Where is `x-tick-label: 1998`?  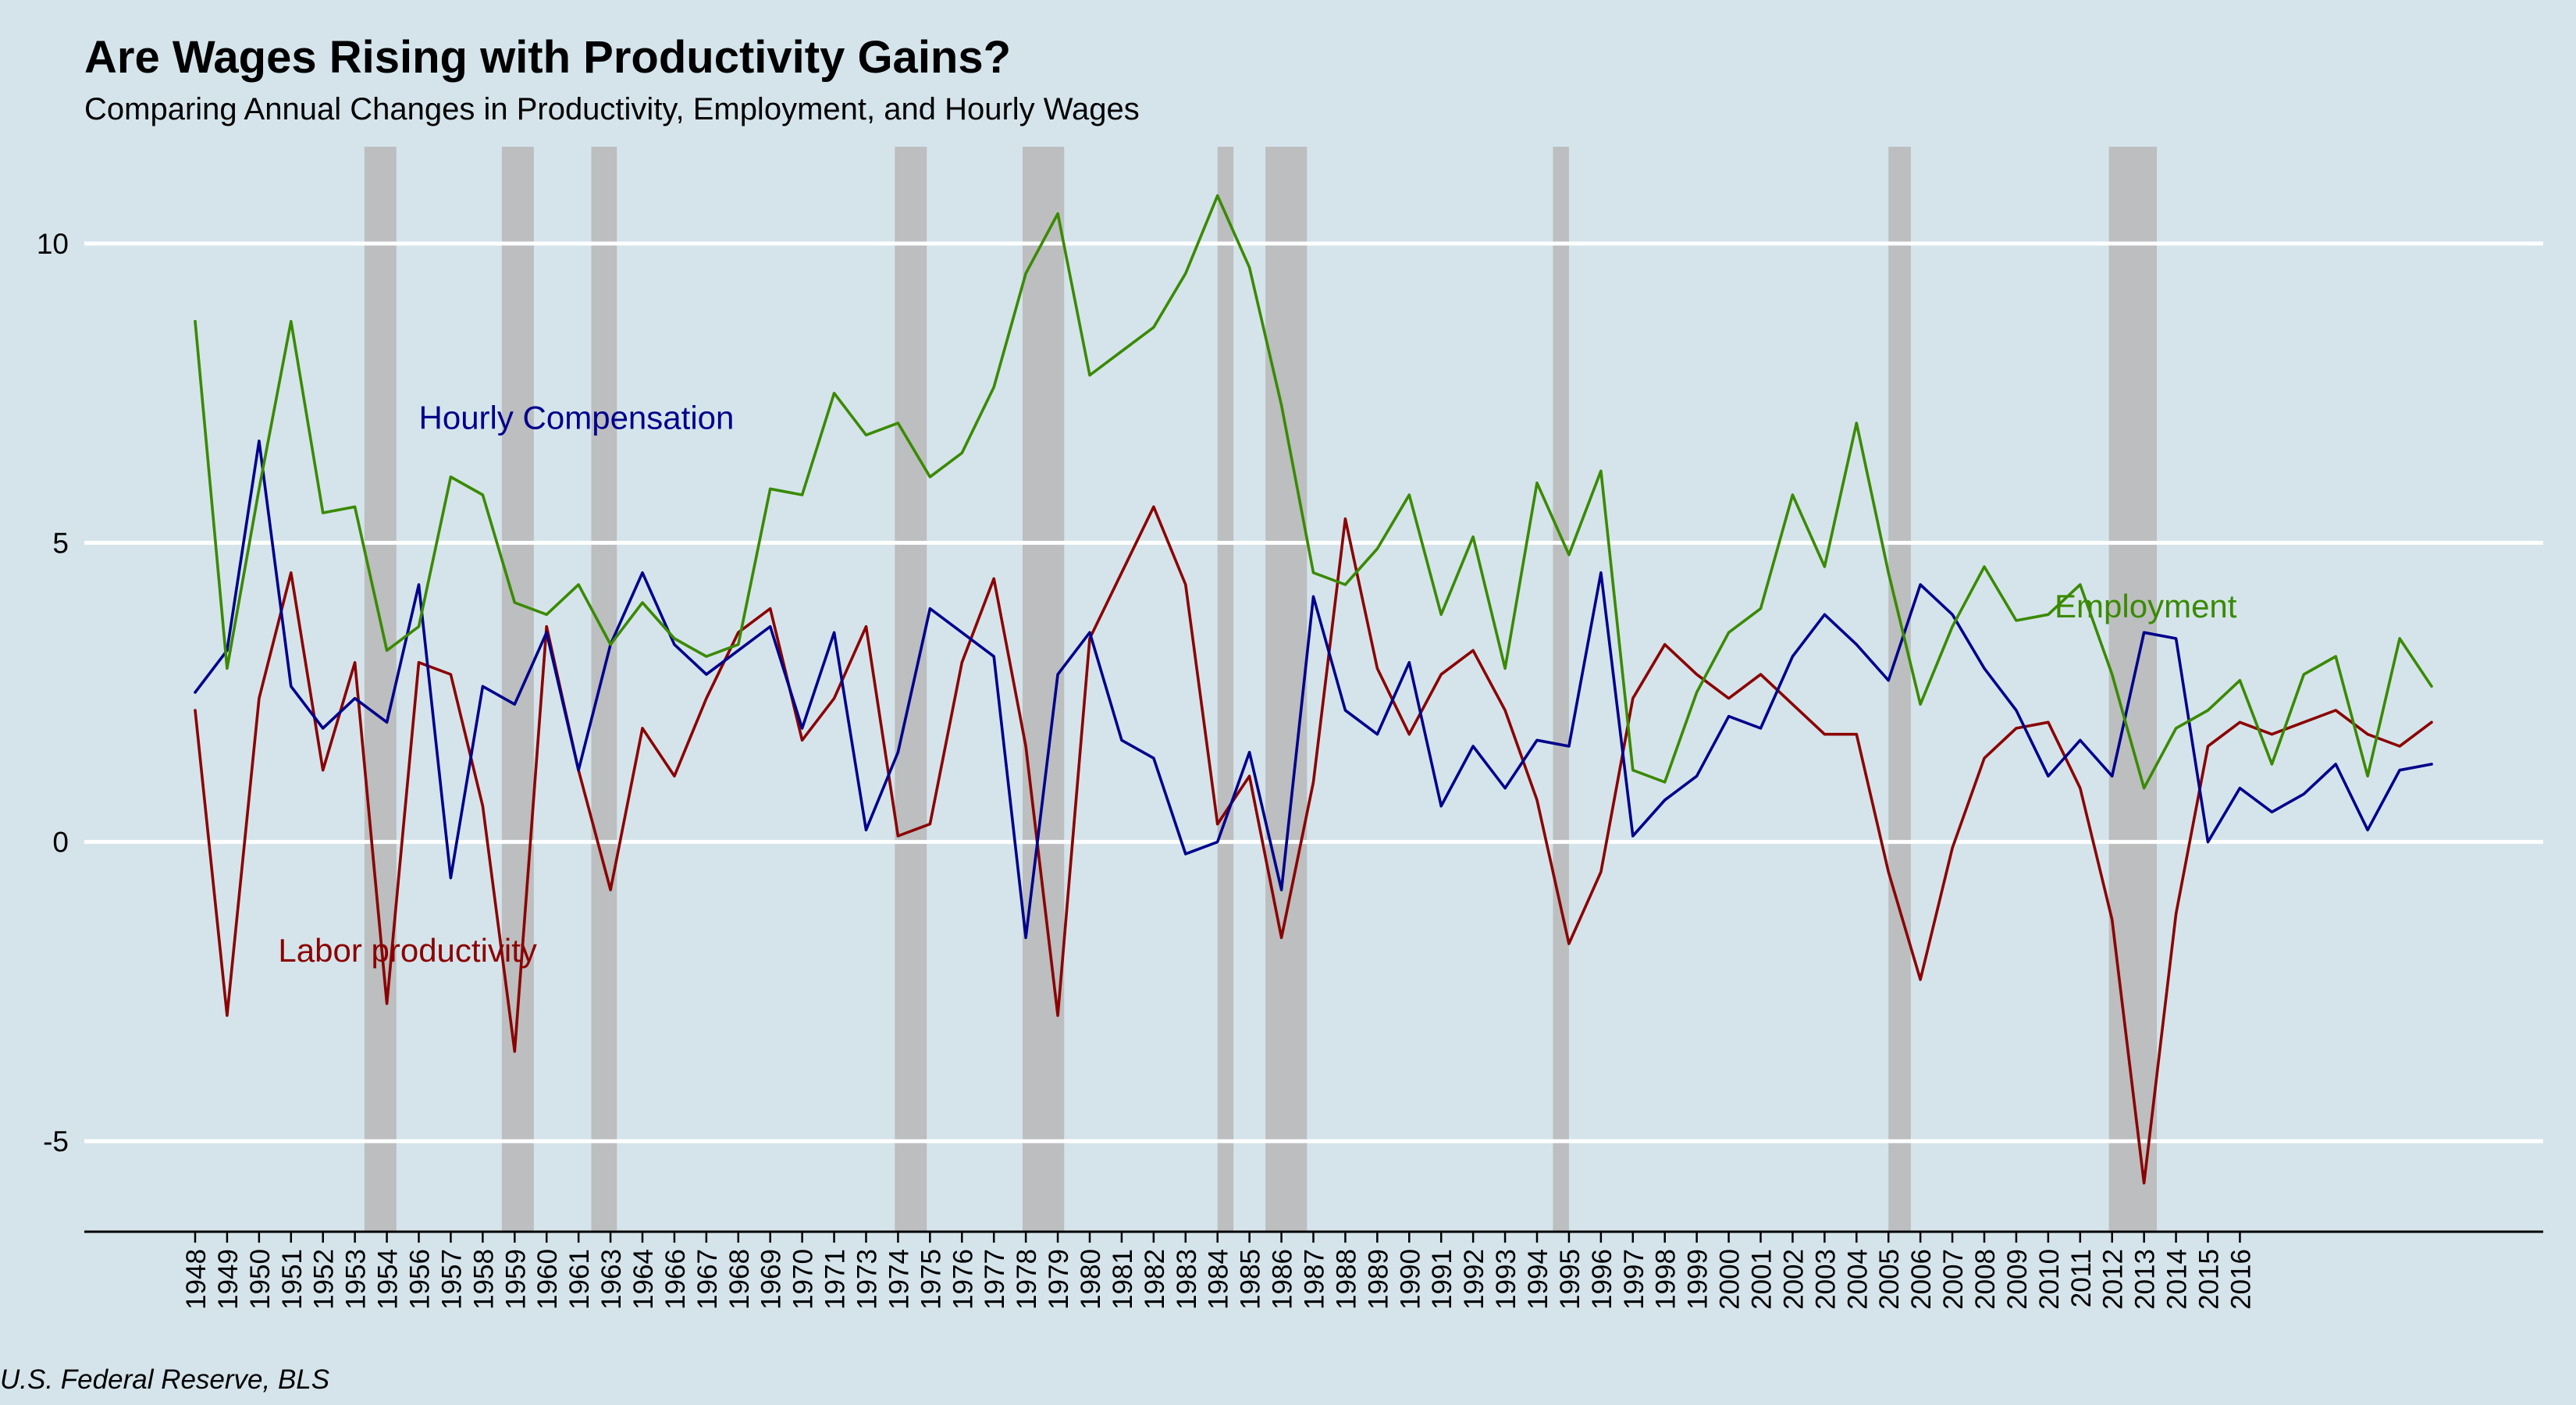
x-tick-label: 1998 is located at coordinates (1666, 1280).